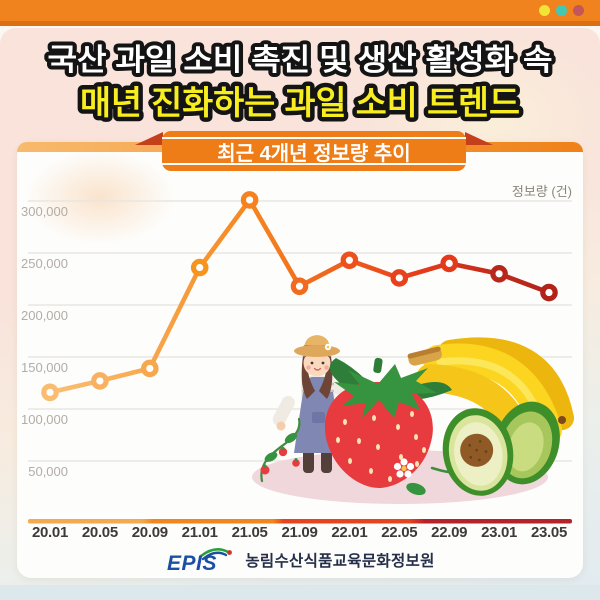 This screenshot has width=600, height=600. Describe the element at coordinates (192, 563) in the screenshot. I see `epis-logo-text: EPIS` at that location.